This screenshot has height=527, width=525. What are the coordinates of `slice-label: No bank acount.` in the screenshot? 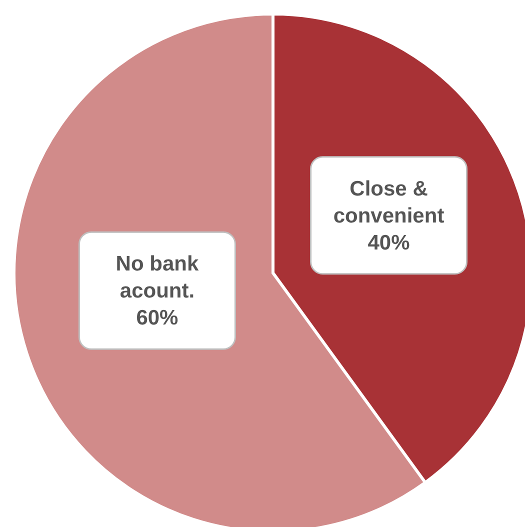 It's located at (157, 277).